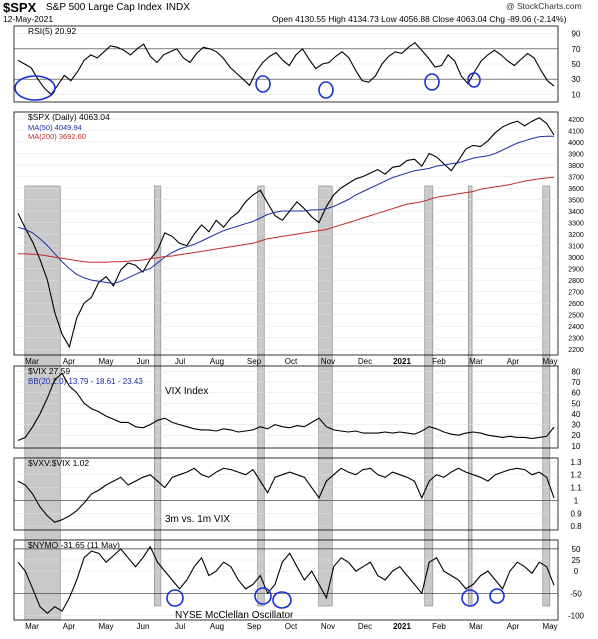  I want to click on y-tick-label: 2300, so click(576, 339).